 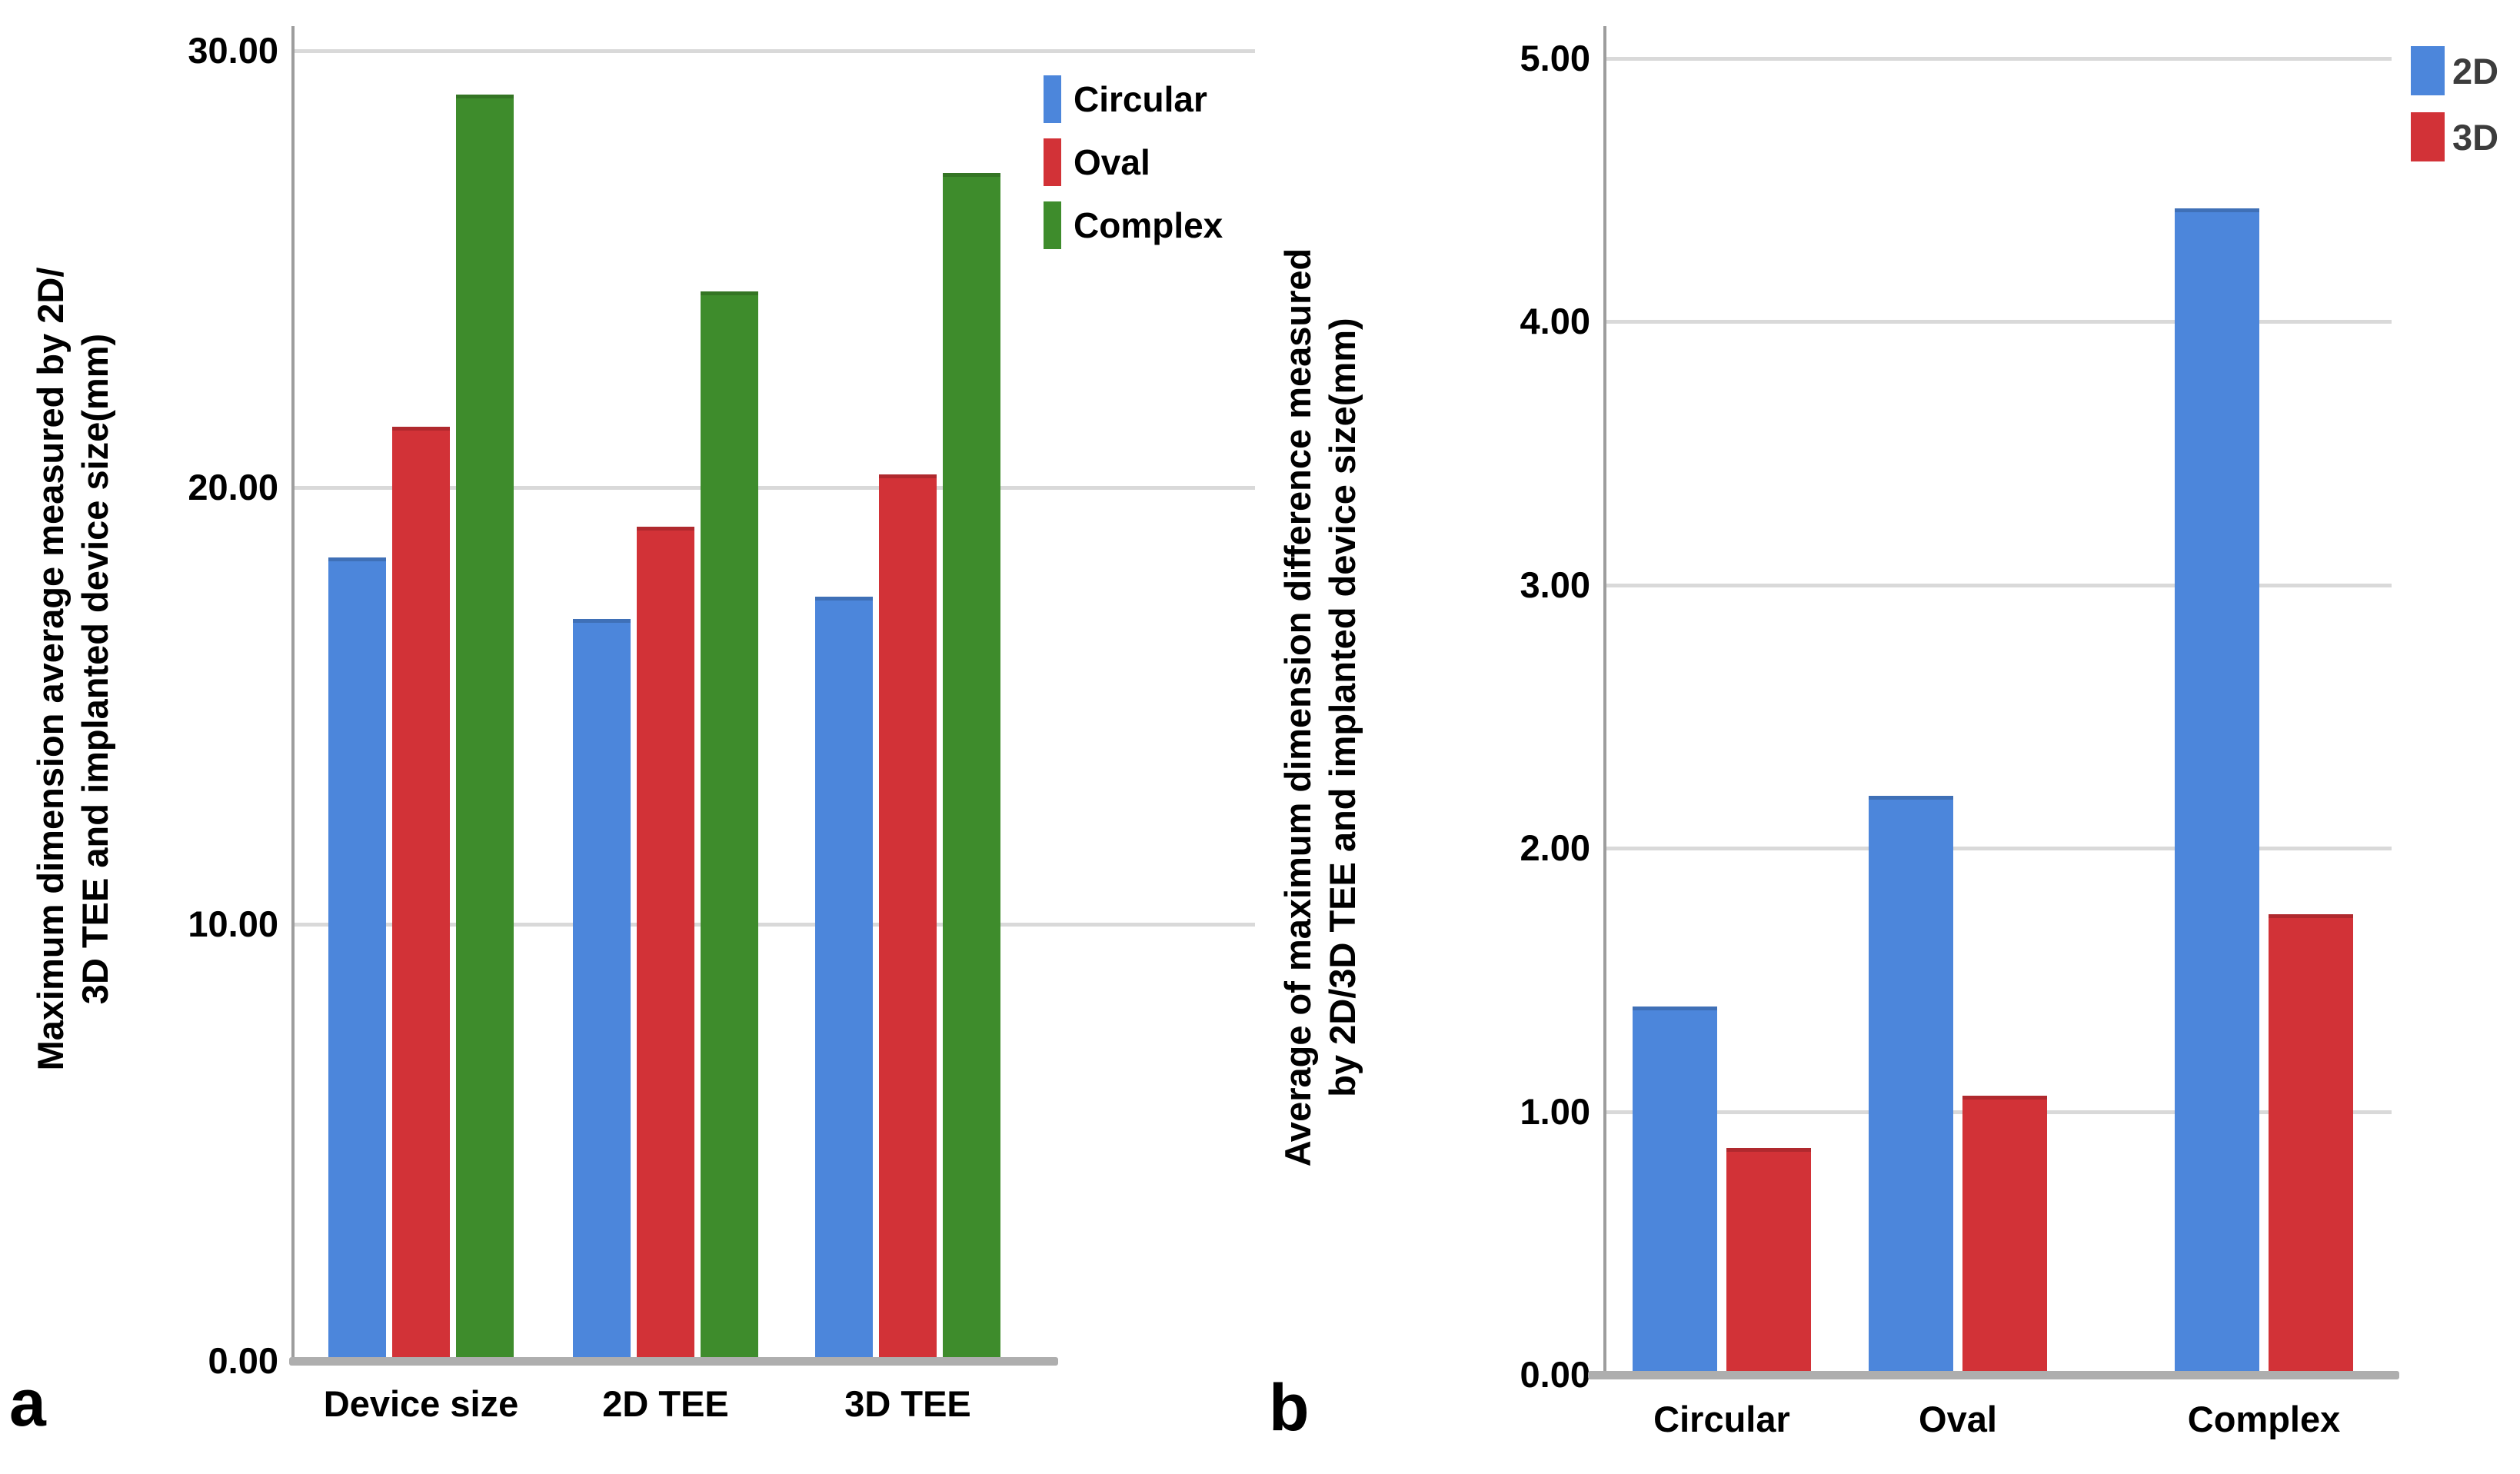 What do you see at coordinates (665, 1403) in the screenshot?
I see `x-tick-label-2d-tee: 2D TEE` at bounding box center [665, 1403].